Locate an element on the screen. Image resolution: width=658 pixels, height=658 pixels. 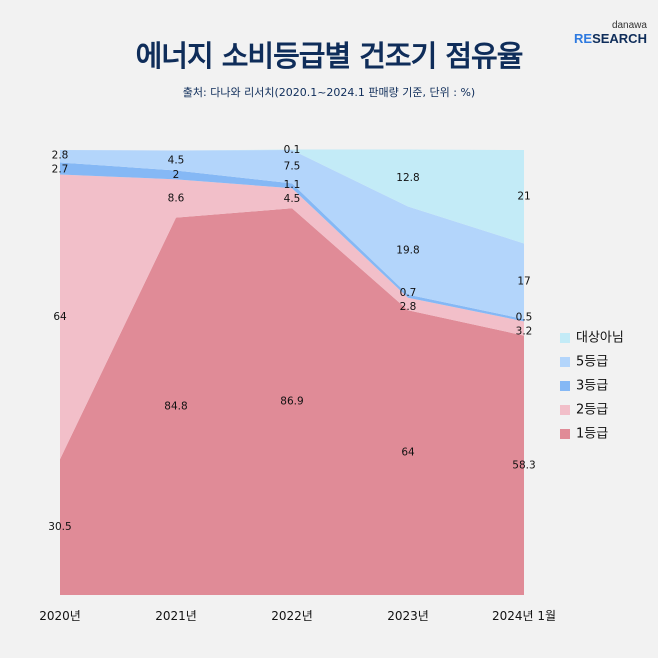
data-label: 0.5 is located at coordinates (524, 317).